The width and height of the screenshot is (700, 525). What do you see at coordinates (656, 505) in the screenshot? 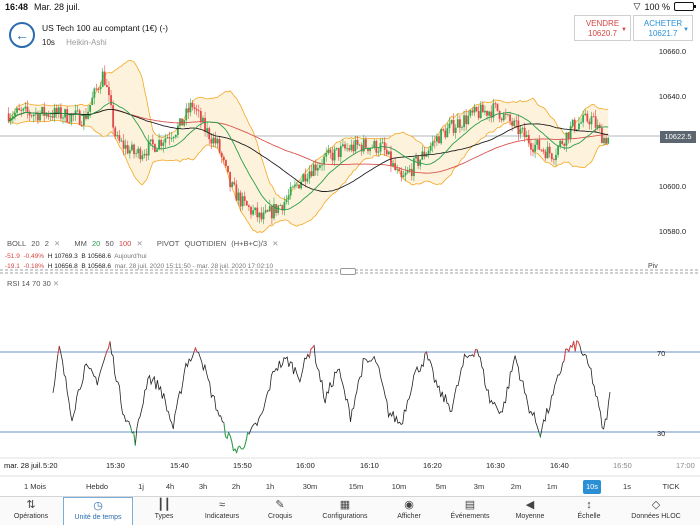
I see `hloc-icon: ◇` at bounding box center [656, 505].